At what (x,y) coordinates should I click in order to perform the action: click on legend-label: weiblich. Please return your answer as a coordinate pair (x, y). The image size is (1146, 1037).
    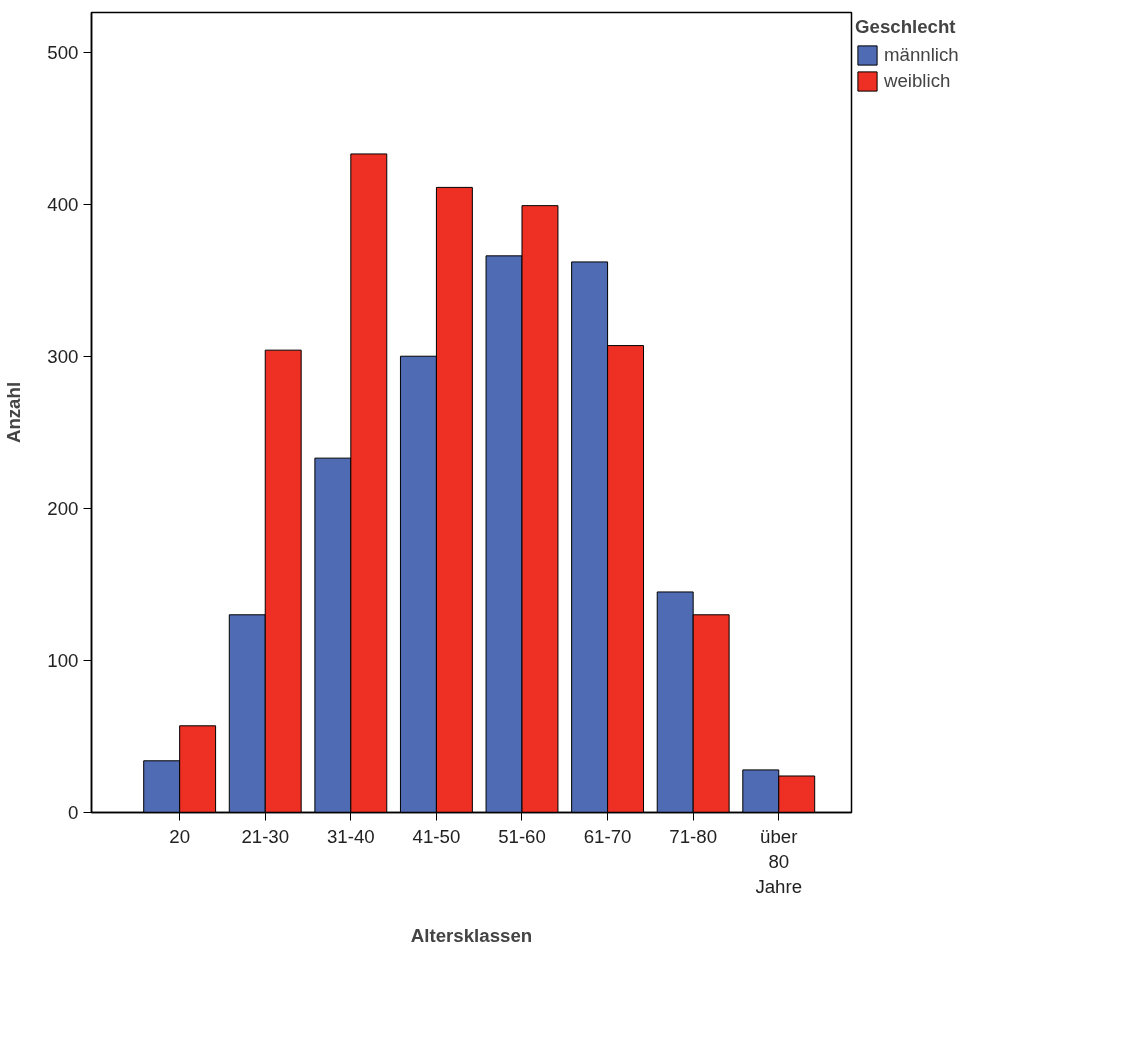
    Looking at the image, I should click on (917, 81).